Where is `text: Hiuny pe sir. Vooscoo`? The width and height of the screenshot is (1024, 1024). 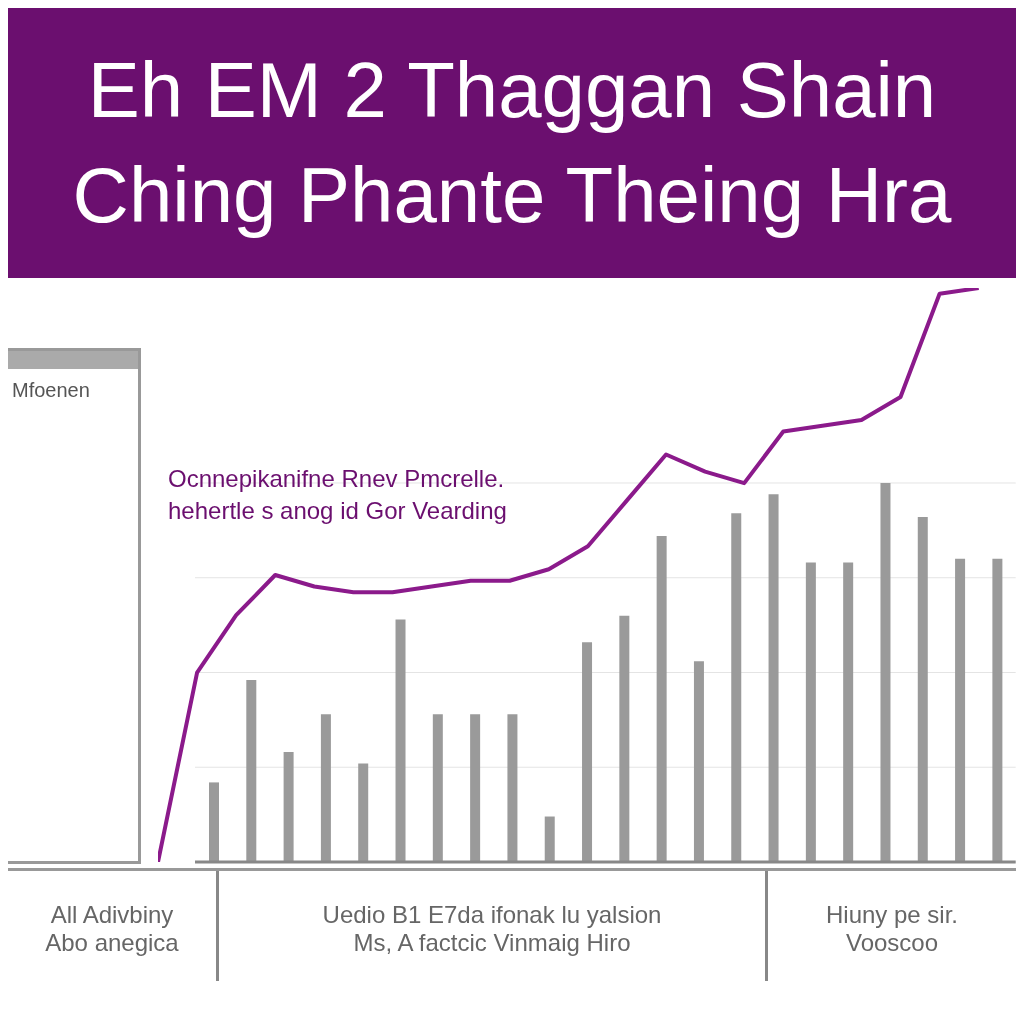
text: Hiuny pe sir. Vooscoo is located at coordinates (892, 929).